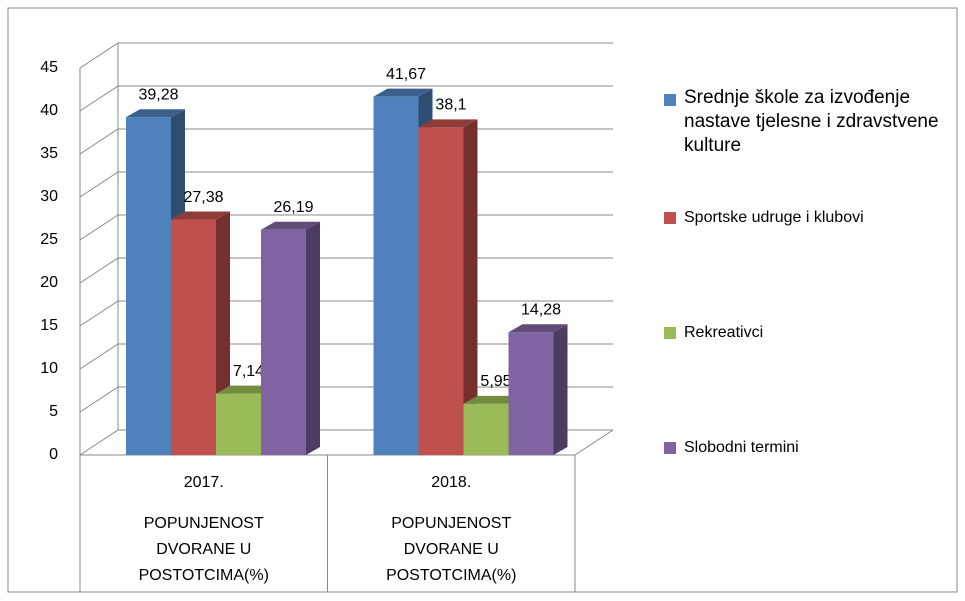 This screenshot has width=965, height=601. Describe the element at coordinates (49, 110) in the screenshot. I see `y-tick-label: 40` at that location.